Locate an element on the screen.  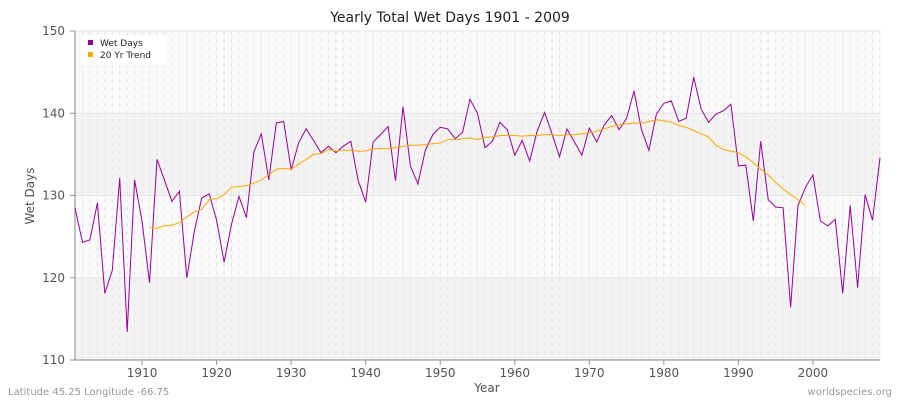
x-tick-label: 2000 is located at coordinates (813, 373).